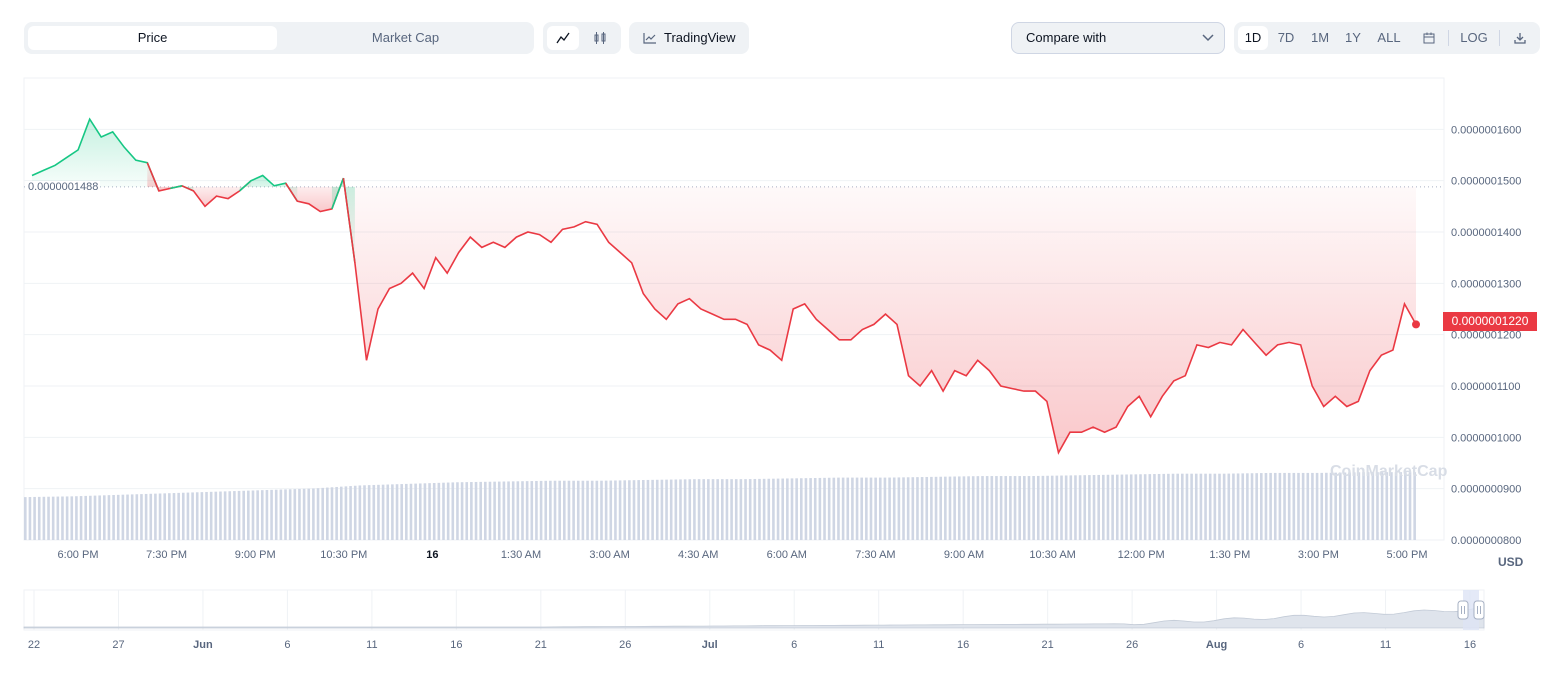 The height and width of the screenshot is (680, 1556). I want to click on log-scale-toggle: LOG, so click(1474, 37).